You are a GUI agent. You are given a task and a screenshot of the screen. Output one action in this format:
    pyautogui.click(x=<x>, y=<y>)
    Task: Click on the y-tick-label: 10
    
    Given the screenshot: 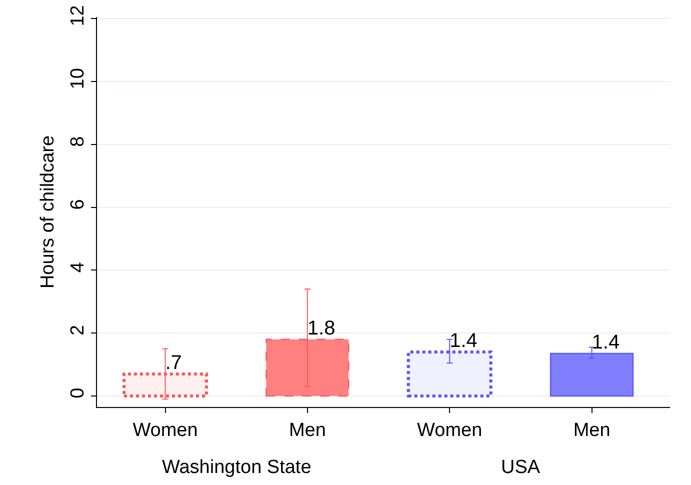 What is the action you would take?
    pyautogui.click(x=77, y=79)
    